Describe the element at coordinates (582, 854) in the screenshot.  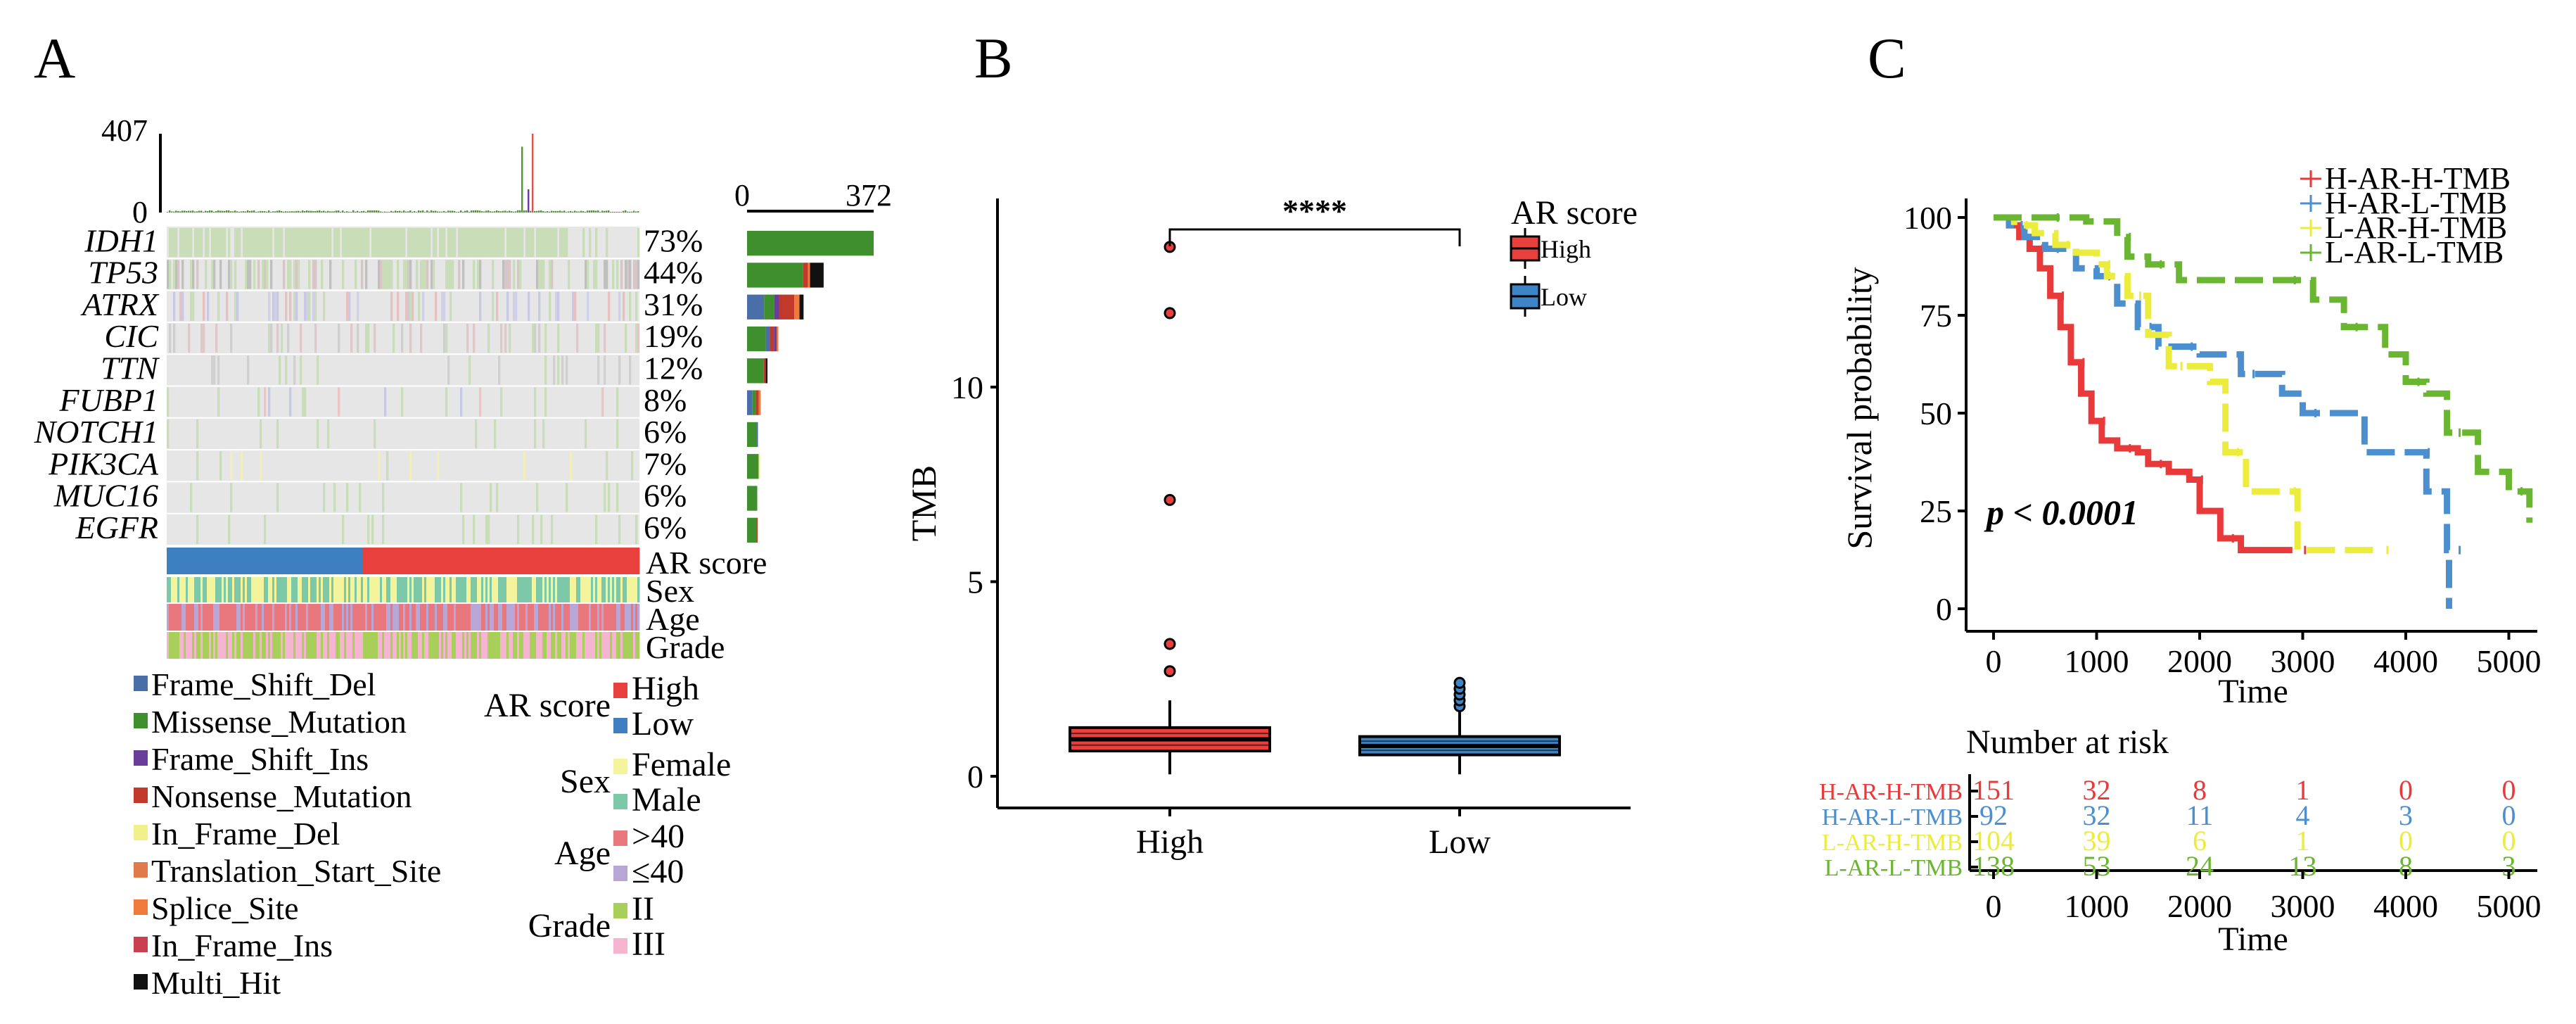
I see `legend-group-age: Age` at that location.